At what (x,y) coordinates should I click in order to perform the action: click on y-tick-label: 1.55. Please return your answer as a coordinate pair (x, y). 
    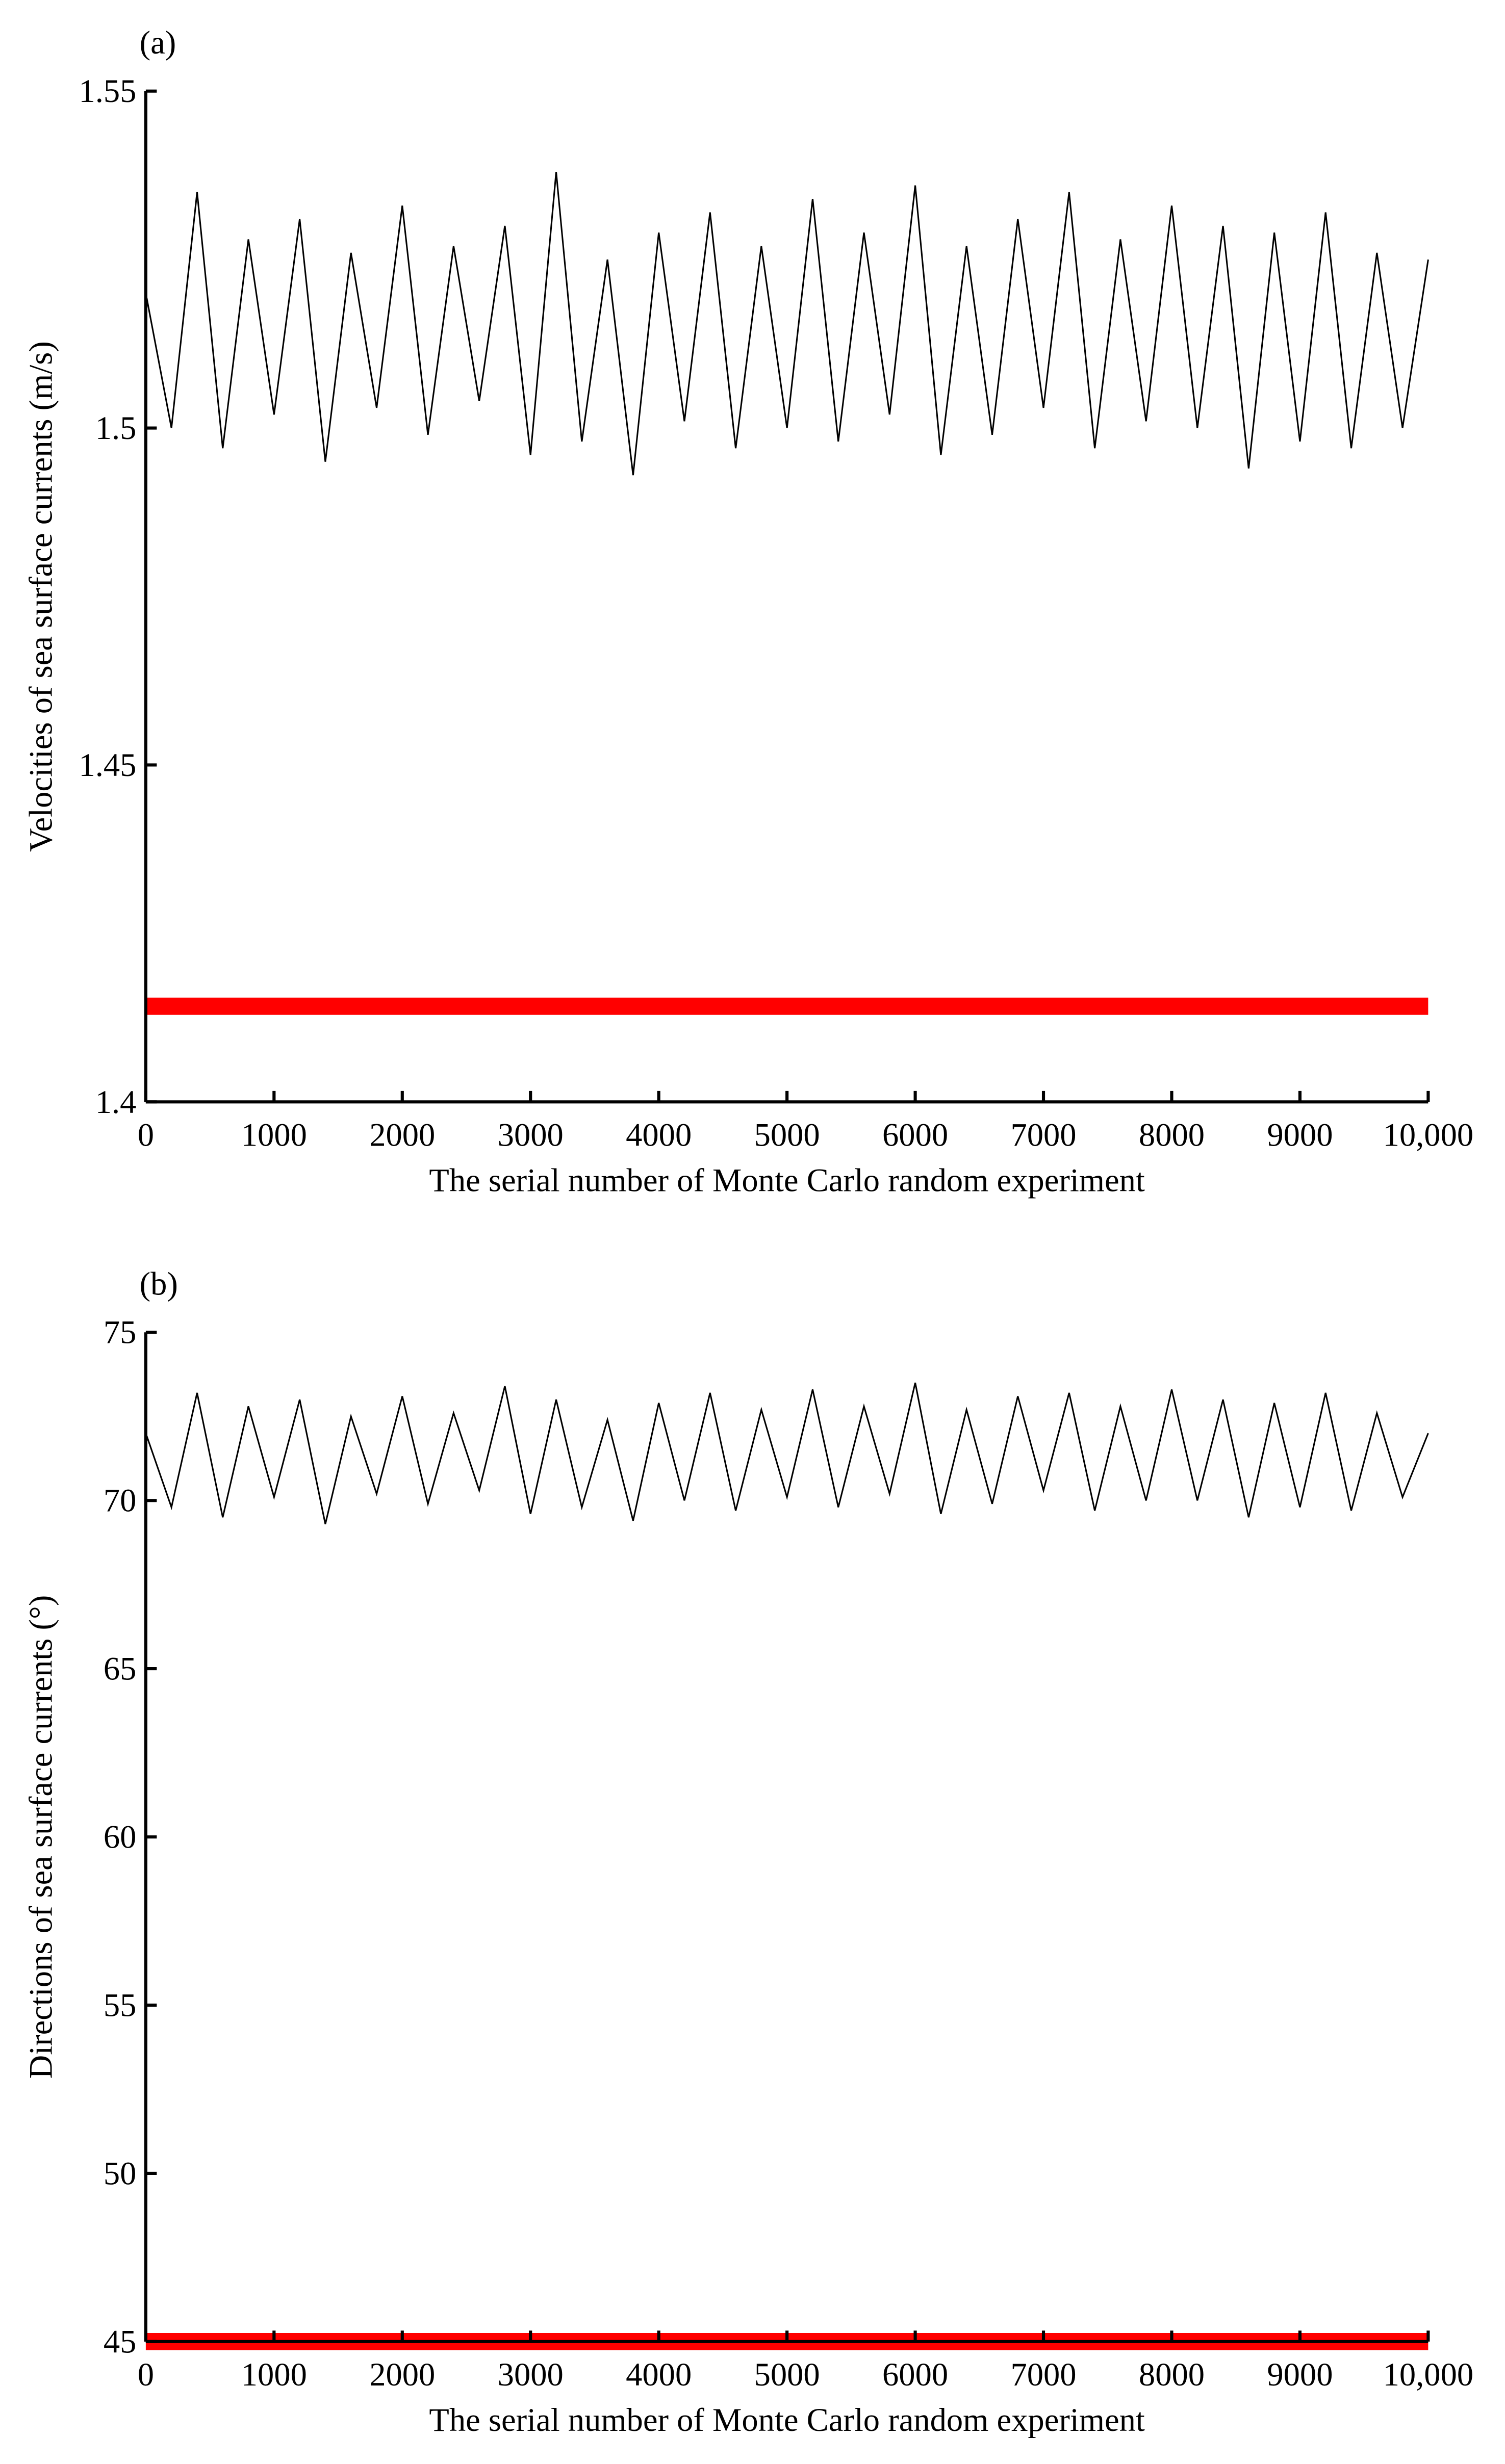
    Looking at the image, I should click on (107, 90).